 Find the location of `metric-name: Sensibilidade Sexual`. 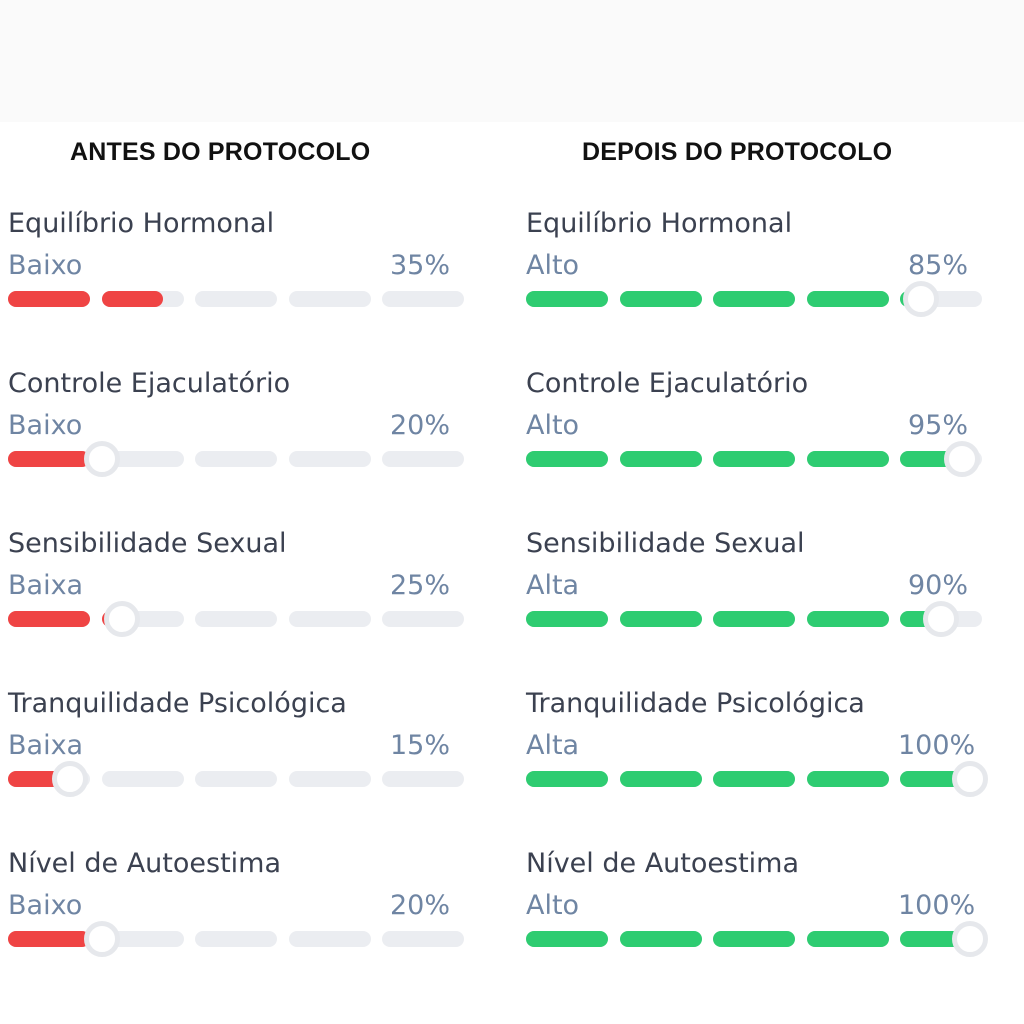

metric-name: Sensibilidade Sexual is located at coordinates (147, 543).